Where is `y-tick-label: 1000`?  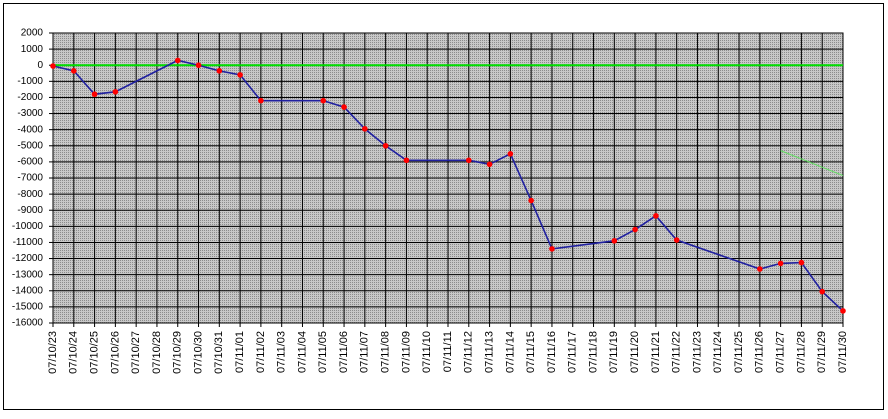
y-tick-label: 1000 is located at coordinates (32, 49).